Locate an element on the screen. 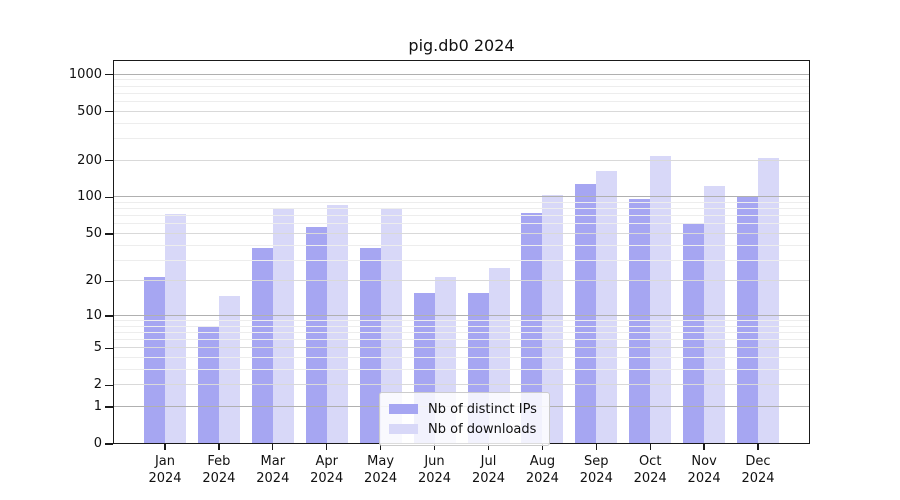 Image resolution: width=900 pixels, height=500 pixels. x-tick-label: Dec 2024 is located at coordinates (758, 470).